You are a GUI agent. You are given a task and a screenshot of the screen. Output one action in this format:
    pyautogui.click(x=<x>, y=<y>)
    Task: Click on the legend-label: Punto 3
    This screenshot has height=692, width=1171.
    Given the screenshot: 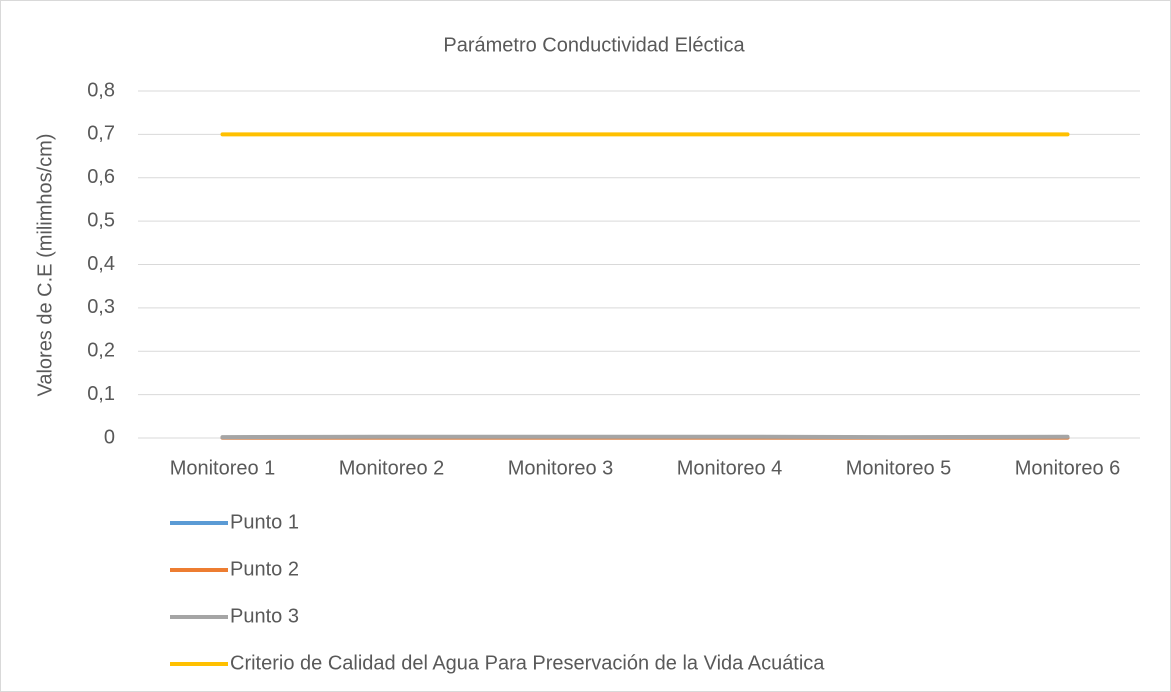 What is the action you would take?
    pyautogui.click(x=264, y=616)
    